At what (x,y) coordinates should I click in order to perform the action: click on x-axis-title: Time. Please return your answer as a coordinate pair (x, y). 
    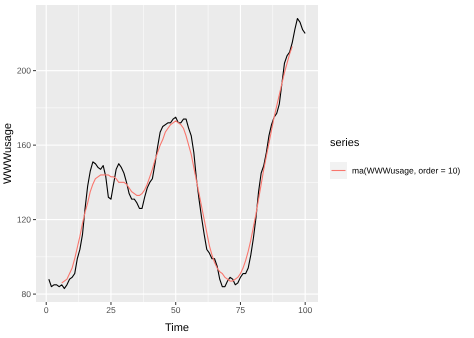
    Looking at the image, I should click on (177, 328).